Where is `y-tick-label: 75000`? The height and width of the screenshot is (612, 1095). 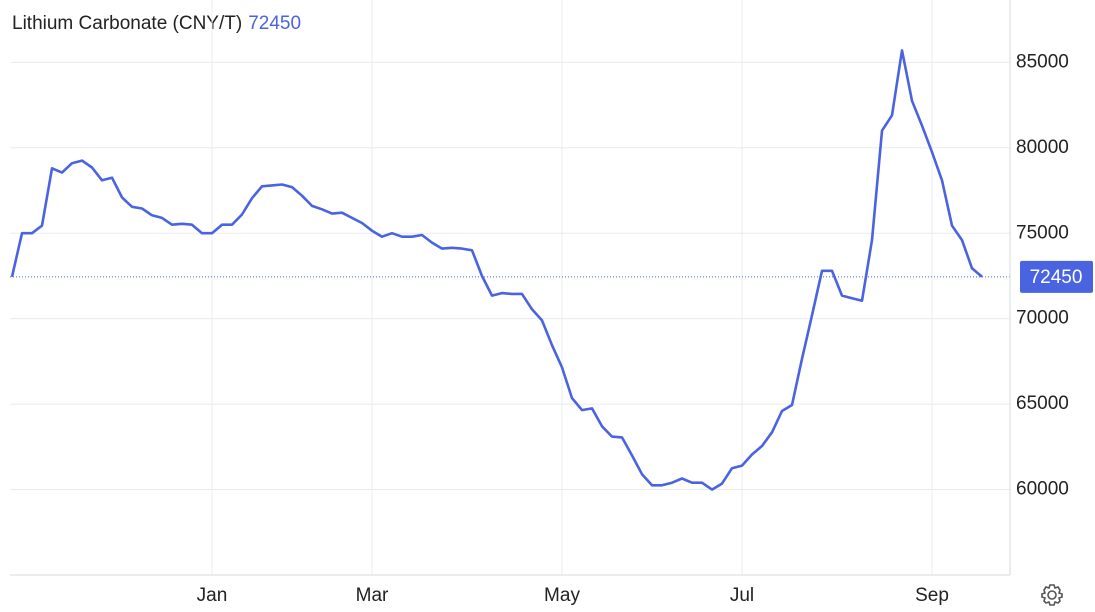
y-tick-label: 75000 is located at coordinates (1042, 232).